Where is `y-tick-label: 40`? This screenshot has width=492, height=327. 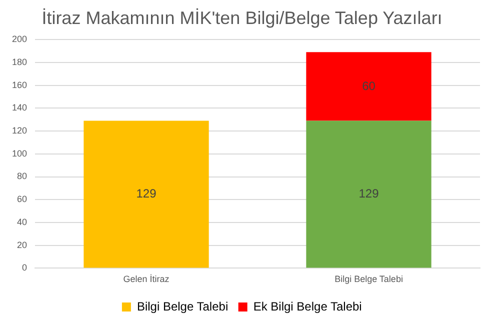 y-tick-label: 40 is located at coordinates (22, 221).